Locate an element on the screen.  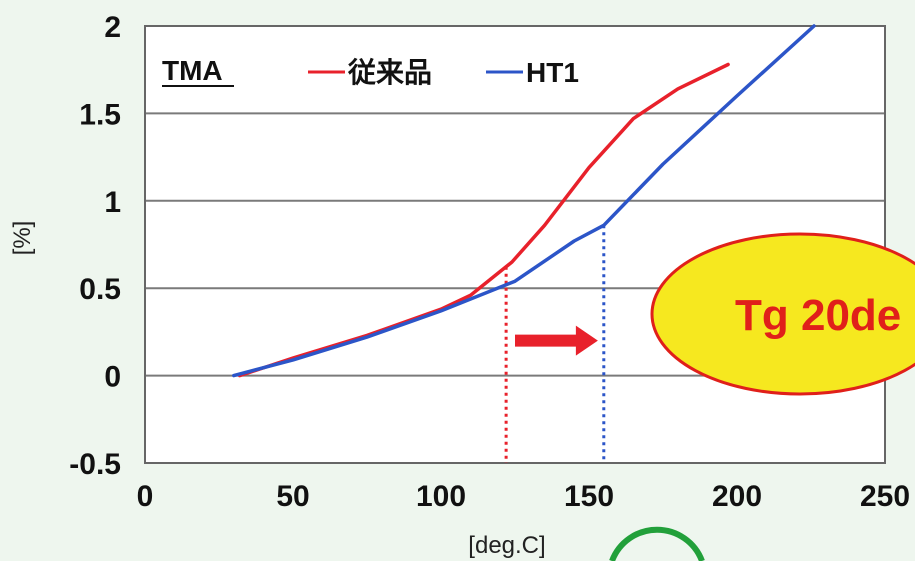
x-tick-label: 100 is located at coordinates (441, 496).